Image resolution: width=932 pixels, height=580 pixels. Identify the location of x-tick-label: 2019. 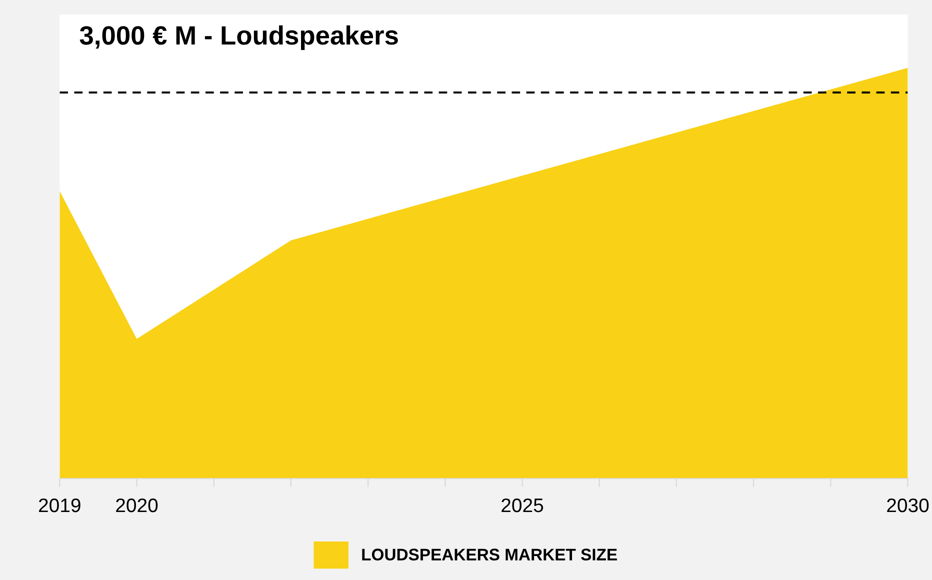
(59, 505).